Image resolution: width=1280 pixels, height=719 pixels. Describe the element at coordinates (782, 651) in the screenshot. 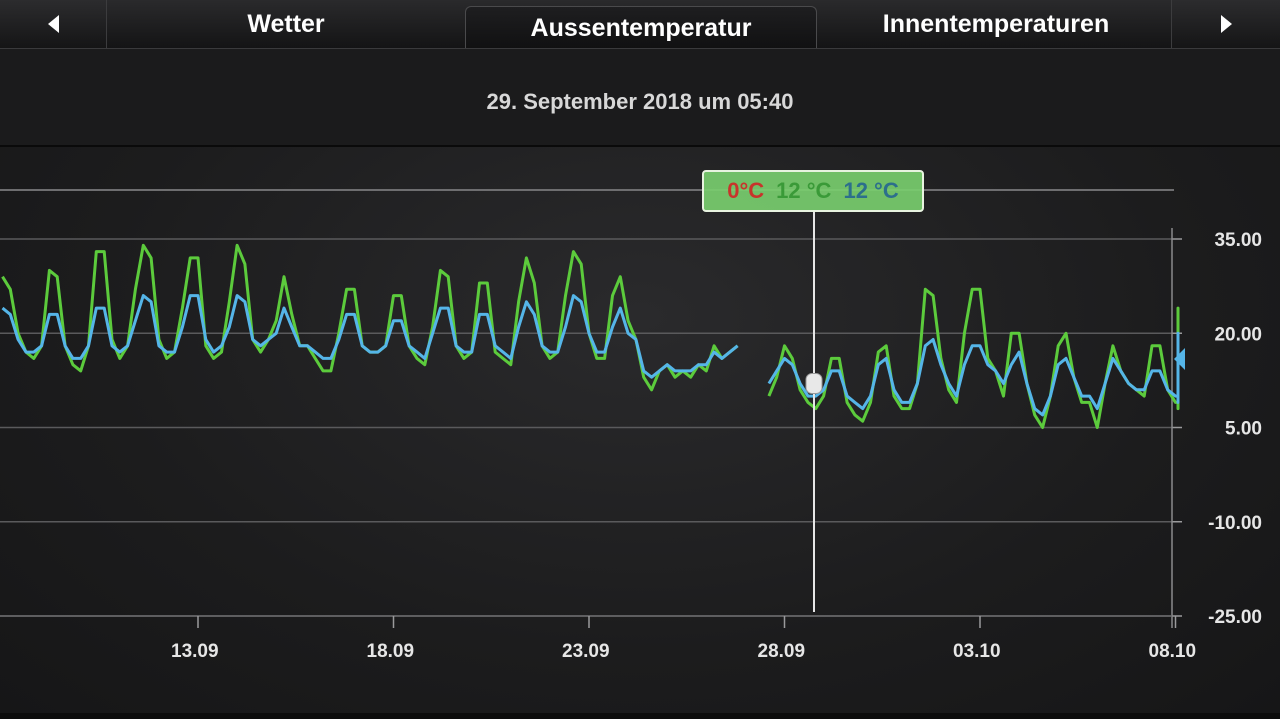

I see `x-tick-label: 28.09` at that location.